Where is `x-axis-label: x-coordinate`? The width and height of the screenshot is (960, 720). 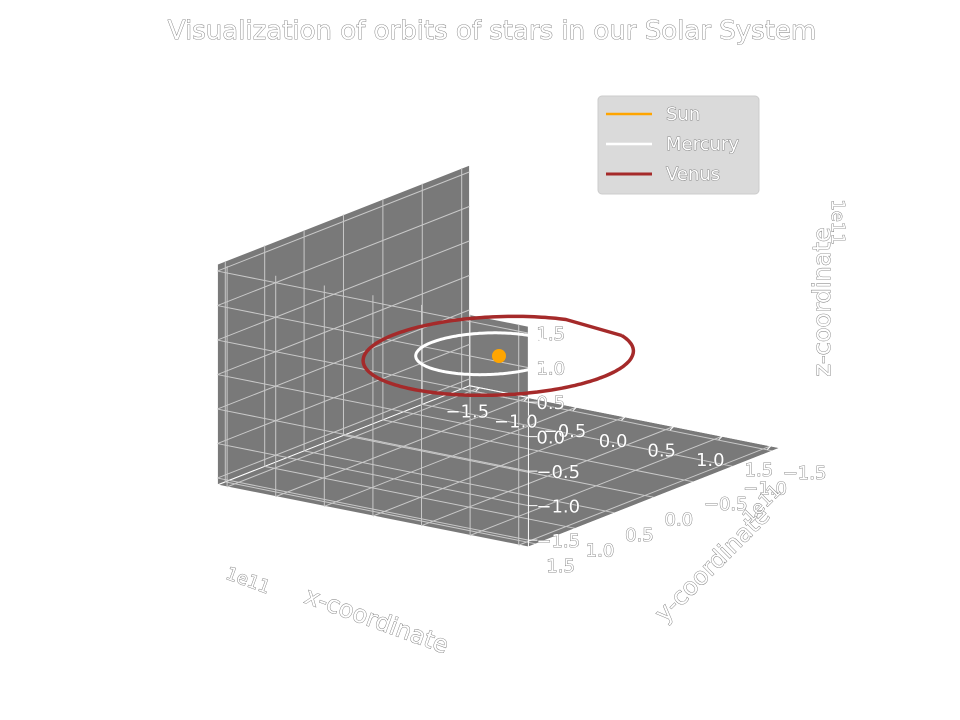 x-axis-label: x-coordinate is located at coordinates (376, 621).